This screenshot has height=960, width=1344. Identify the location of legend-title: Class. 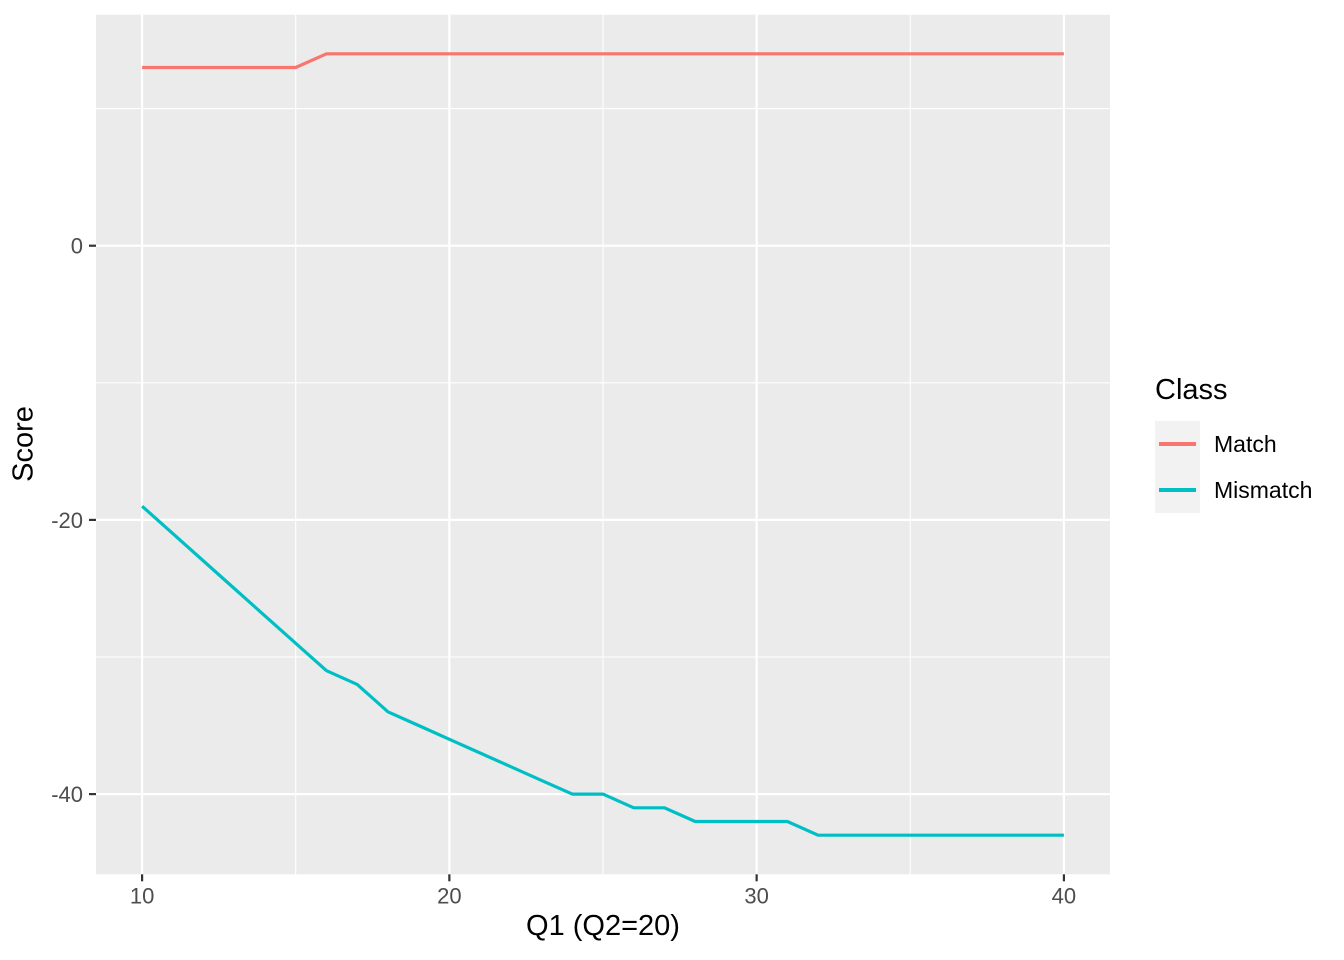
(1191, 390).